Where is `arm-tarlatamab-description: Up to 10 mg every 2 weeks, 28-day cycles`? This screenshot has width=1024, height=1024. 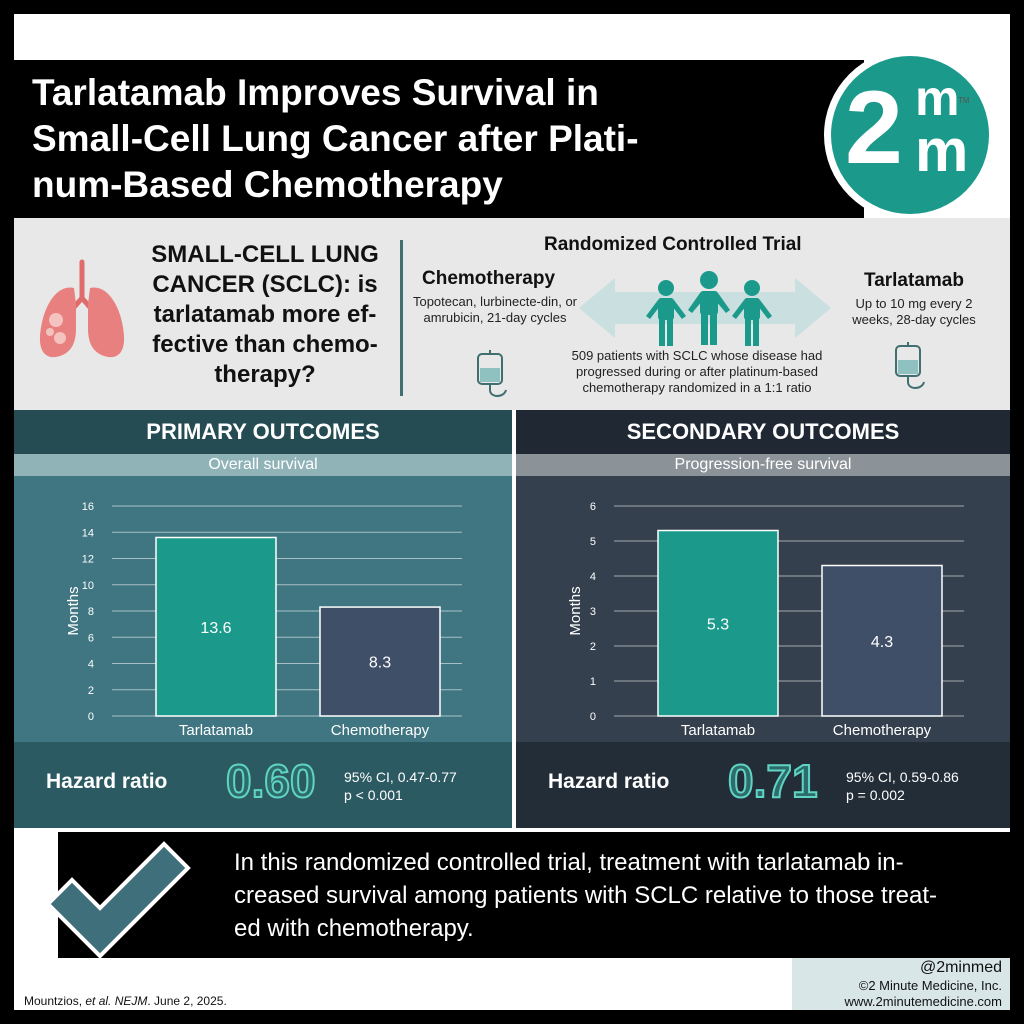
arm-tarlatamab-description: Up to 10 mg every 2 weeks, 28-day cycles is located at coordinates (914, 311).